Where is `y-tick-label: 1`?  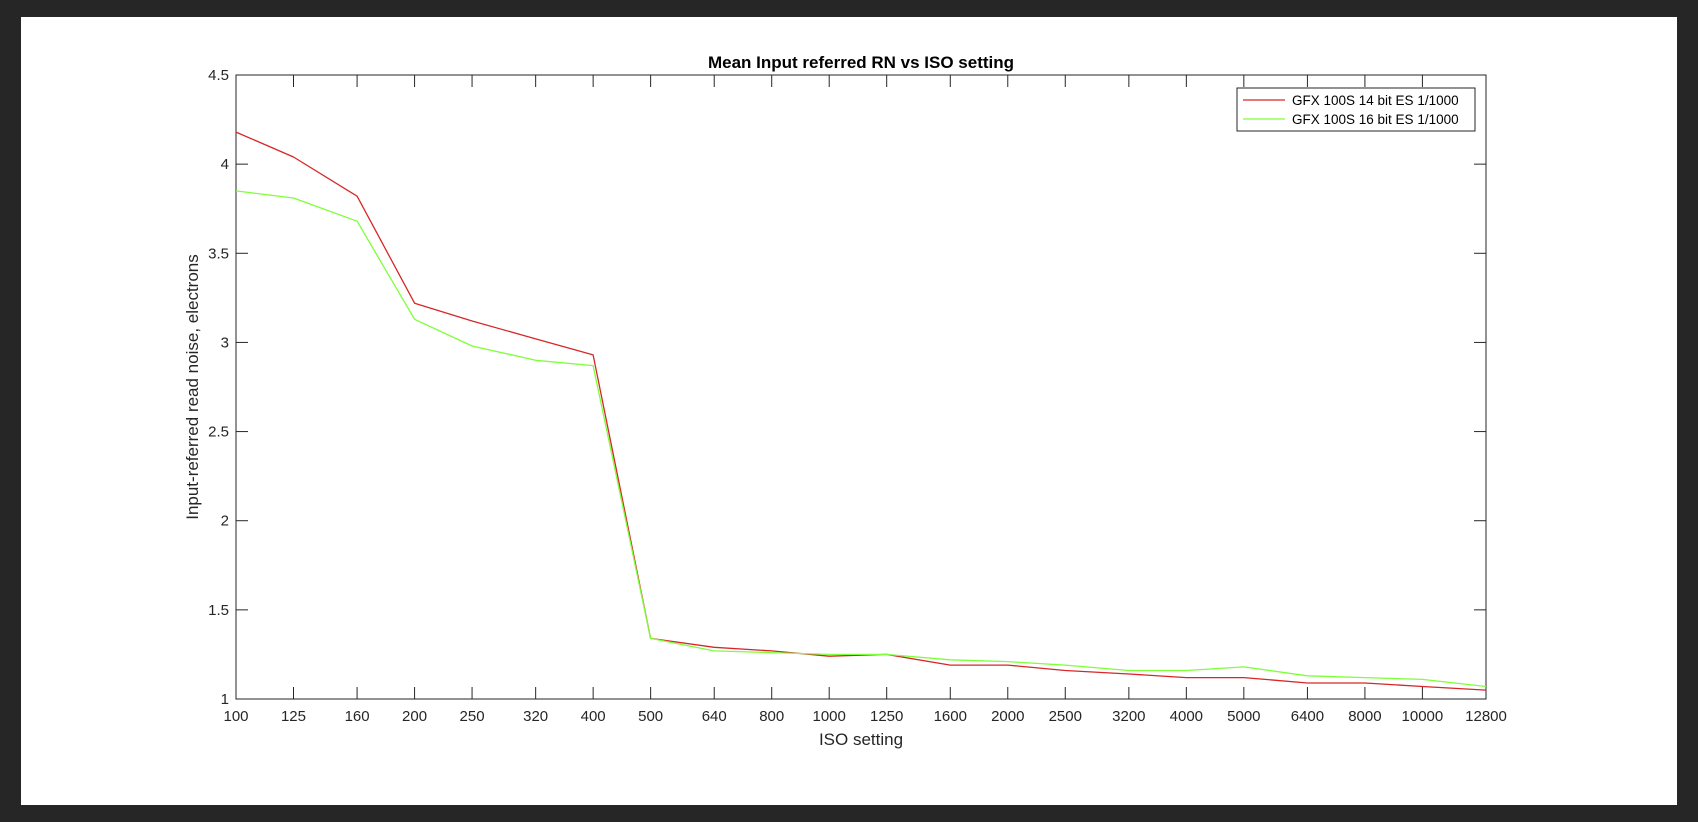
y-tick-label: 1 is located at coordinates (225, 699).